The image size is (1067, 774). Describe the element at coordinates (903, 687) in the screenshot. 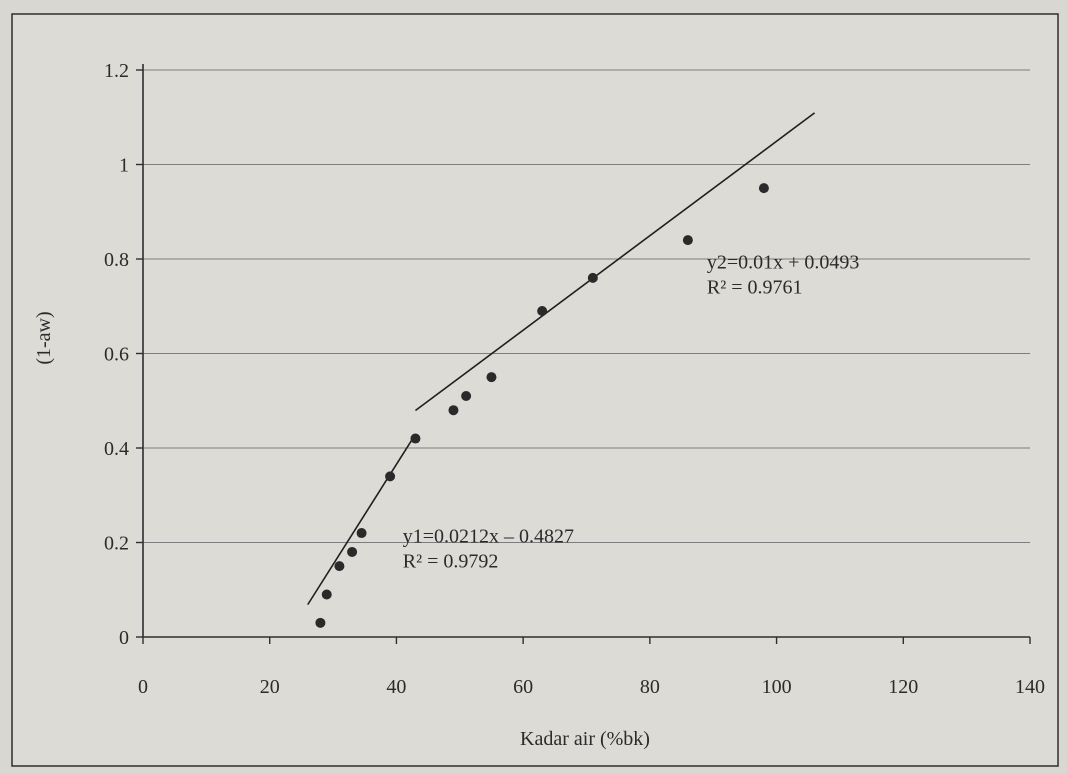

I see `x-tick-label-6: 120` at that location.